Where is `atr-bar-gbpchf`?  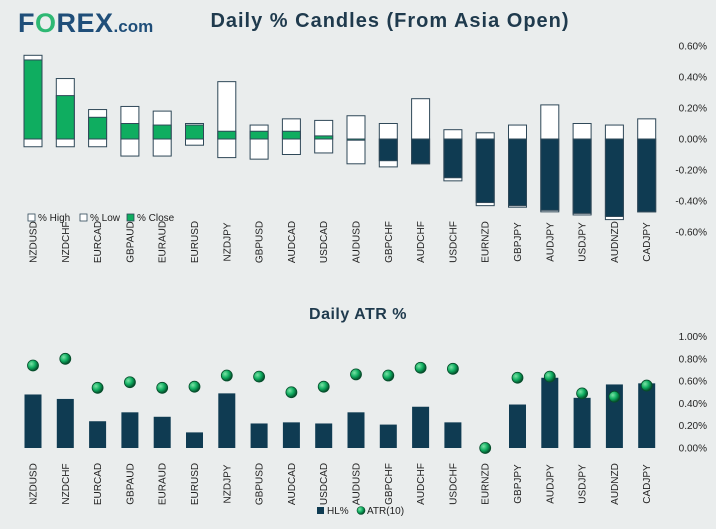
atr-bar-gbpchf is located at coordinates (388, 436).